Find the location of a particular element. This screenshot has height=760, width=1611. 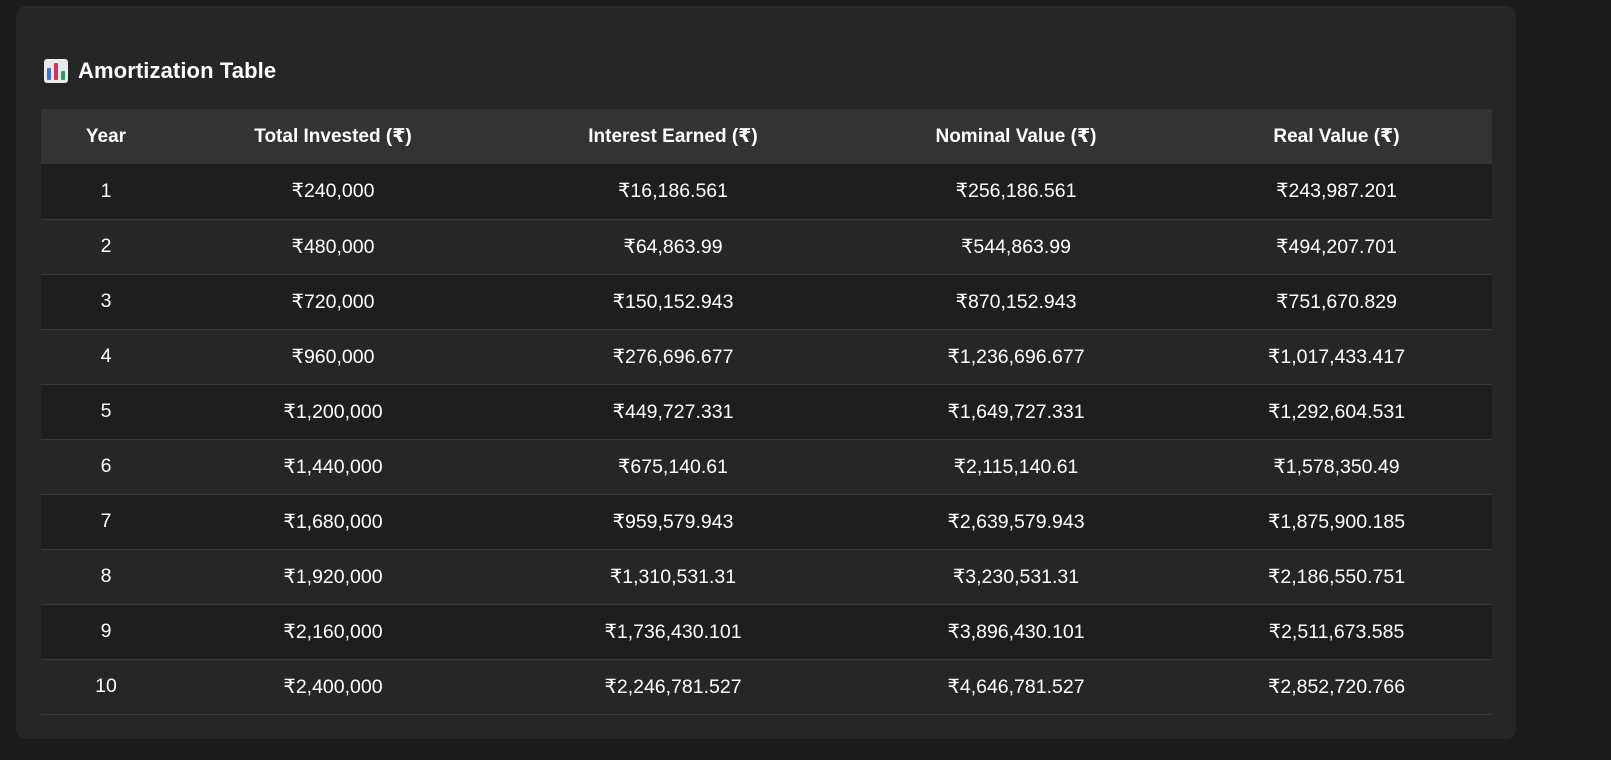

cell-total-invested: ₹240,000 is located at coordinates (333, 191).